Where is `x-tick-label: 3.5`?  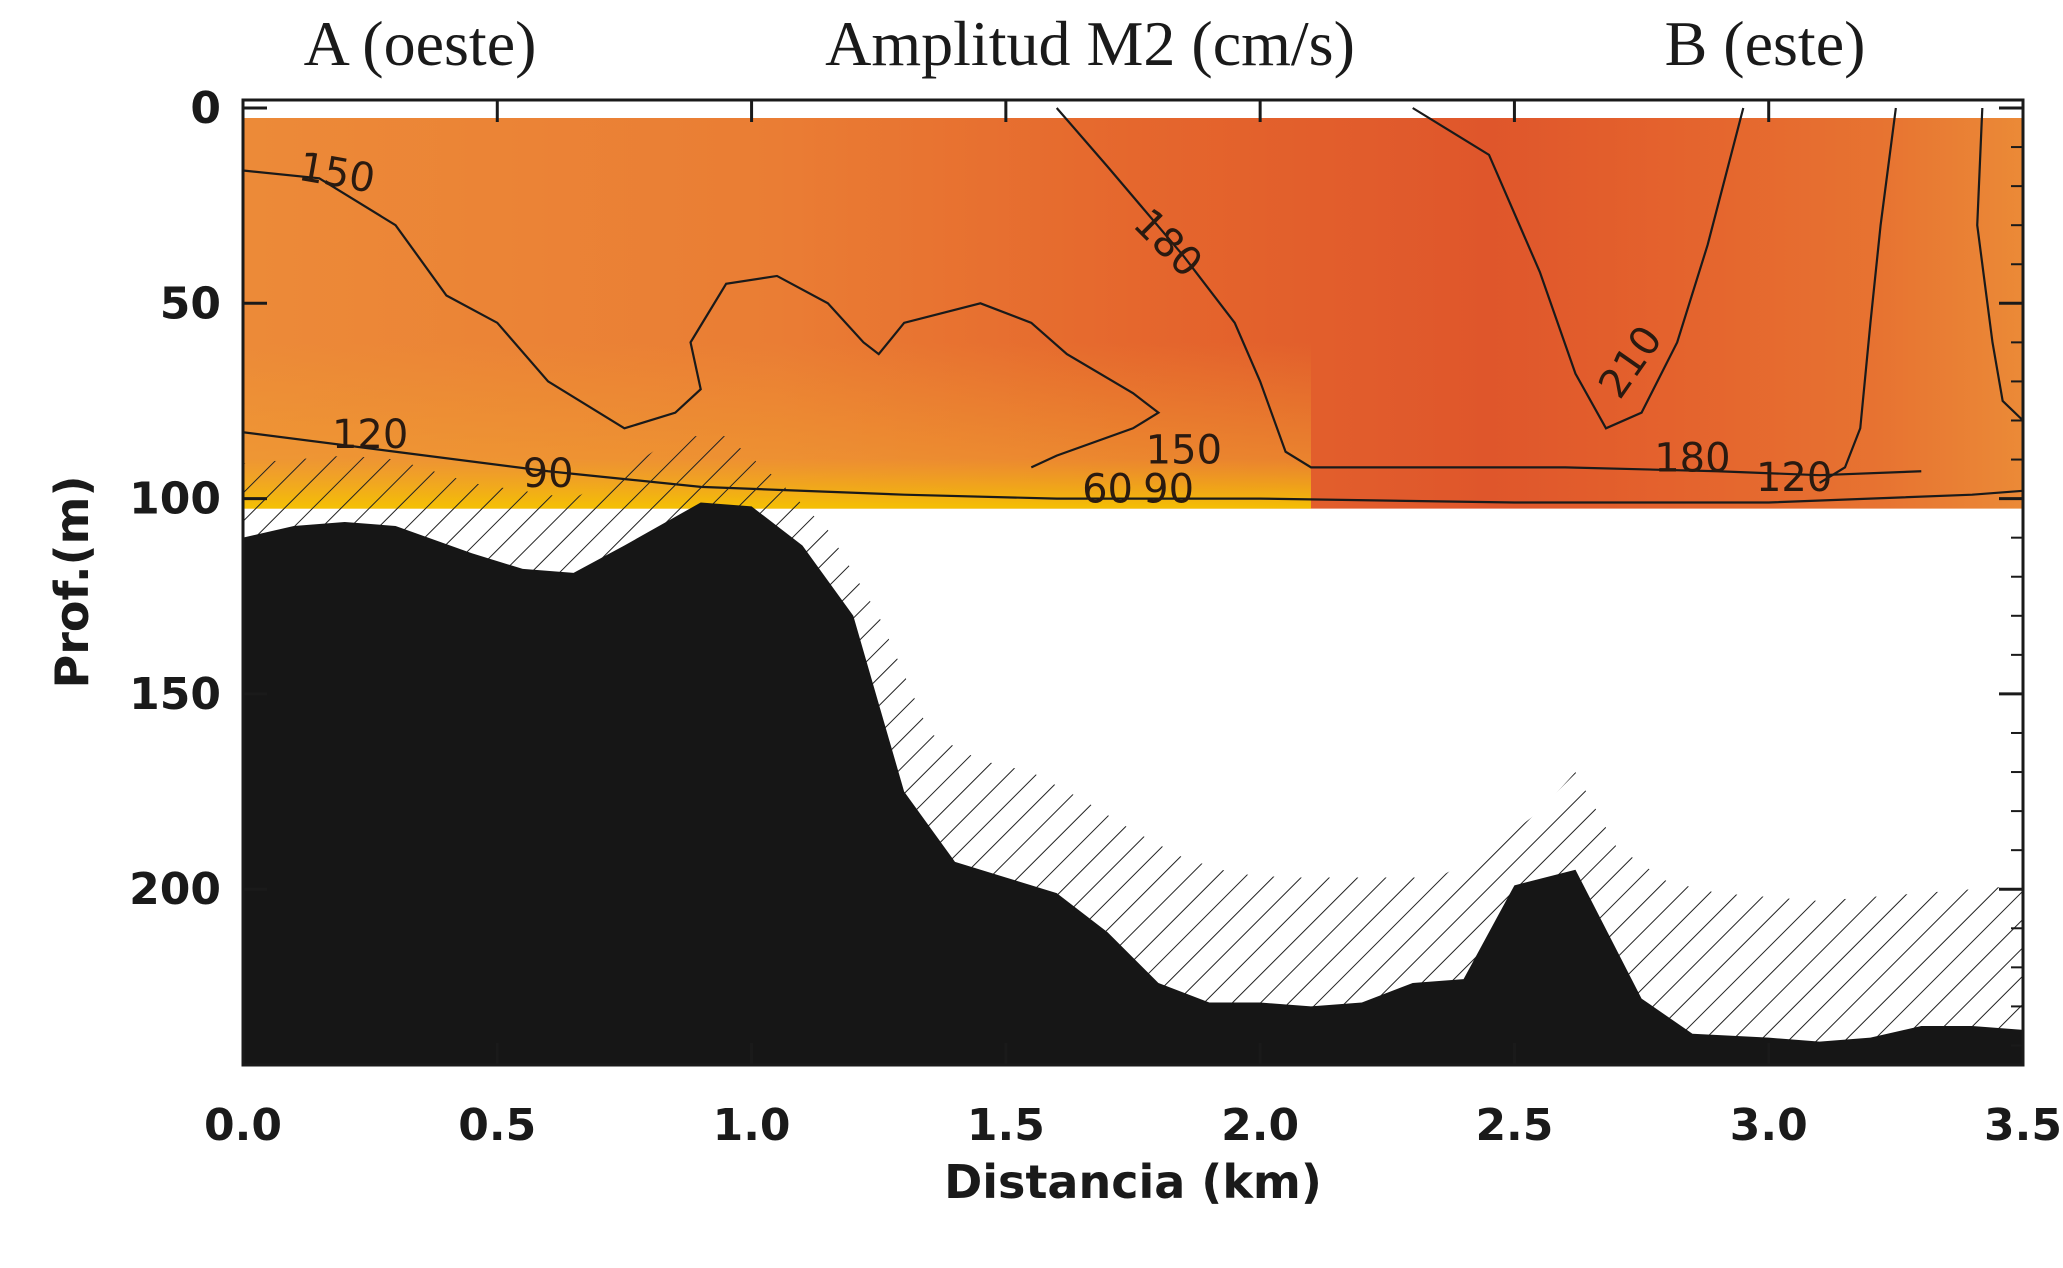 x-tick-label: 3.5 is located at coordinates (2023, 1125).